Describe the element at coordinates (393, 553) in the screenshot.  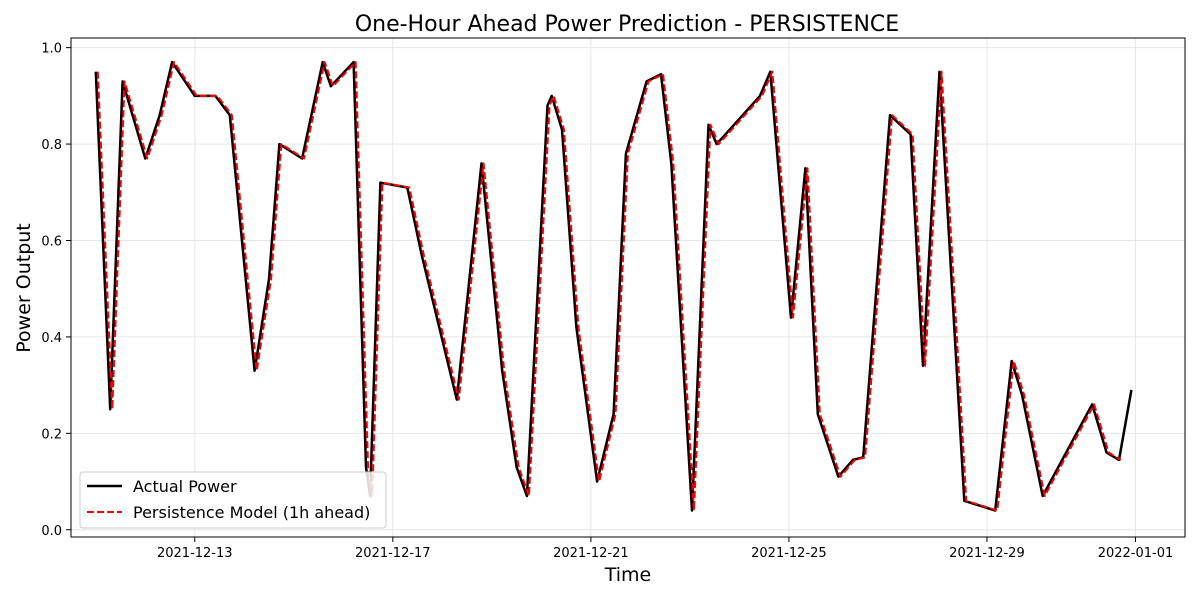
I see `x-tick-label: 2021-12-17` at that location.